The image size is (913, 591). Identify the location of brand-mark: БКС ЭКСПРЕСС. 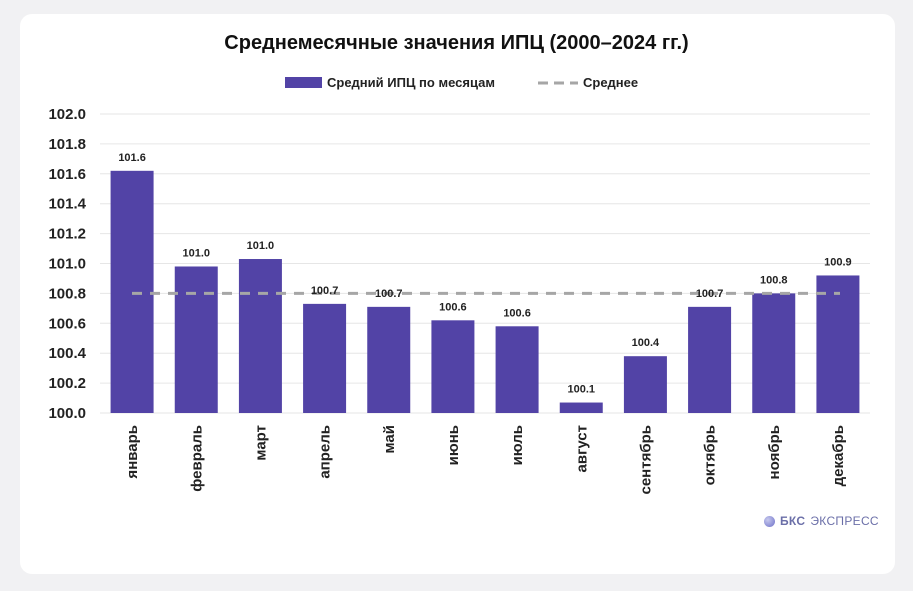
(821, 521).